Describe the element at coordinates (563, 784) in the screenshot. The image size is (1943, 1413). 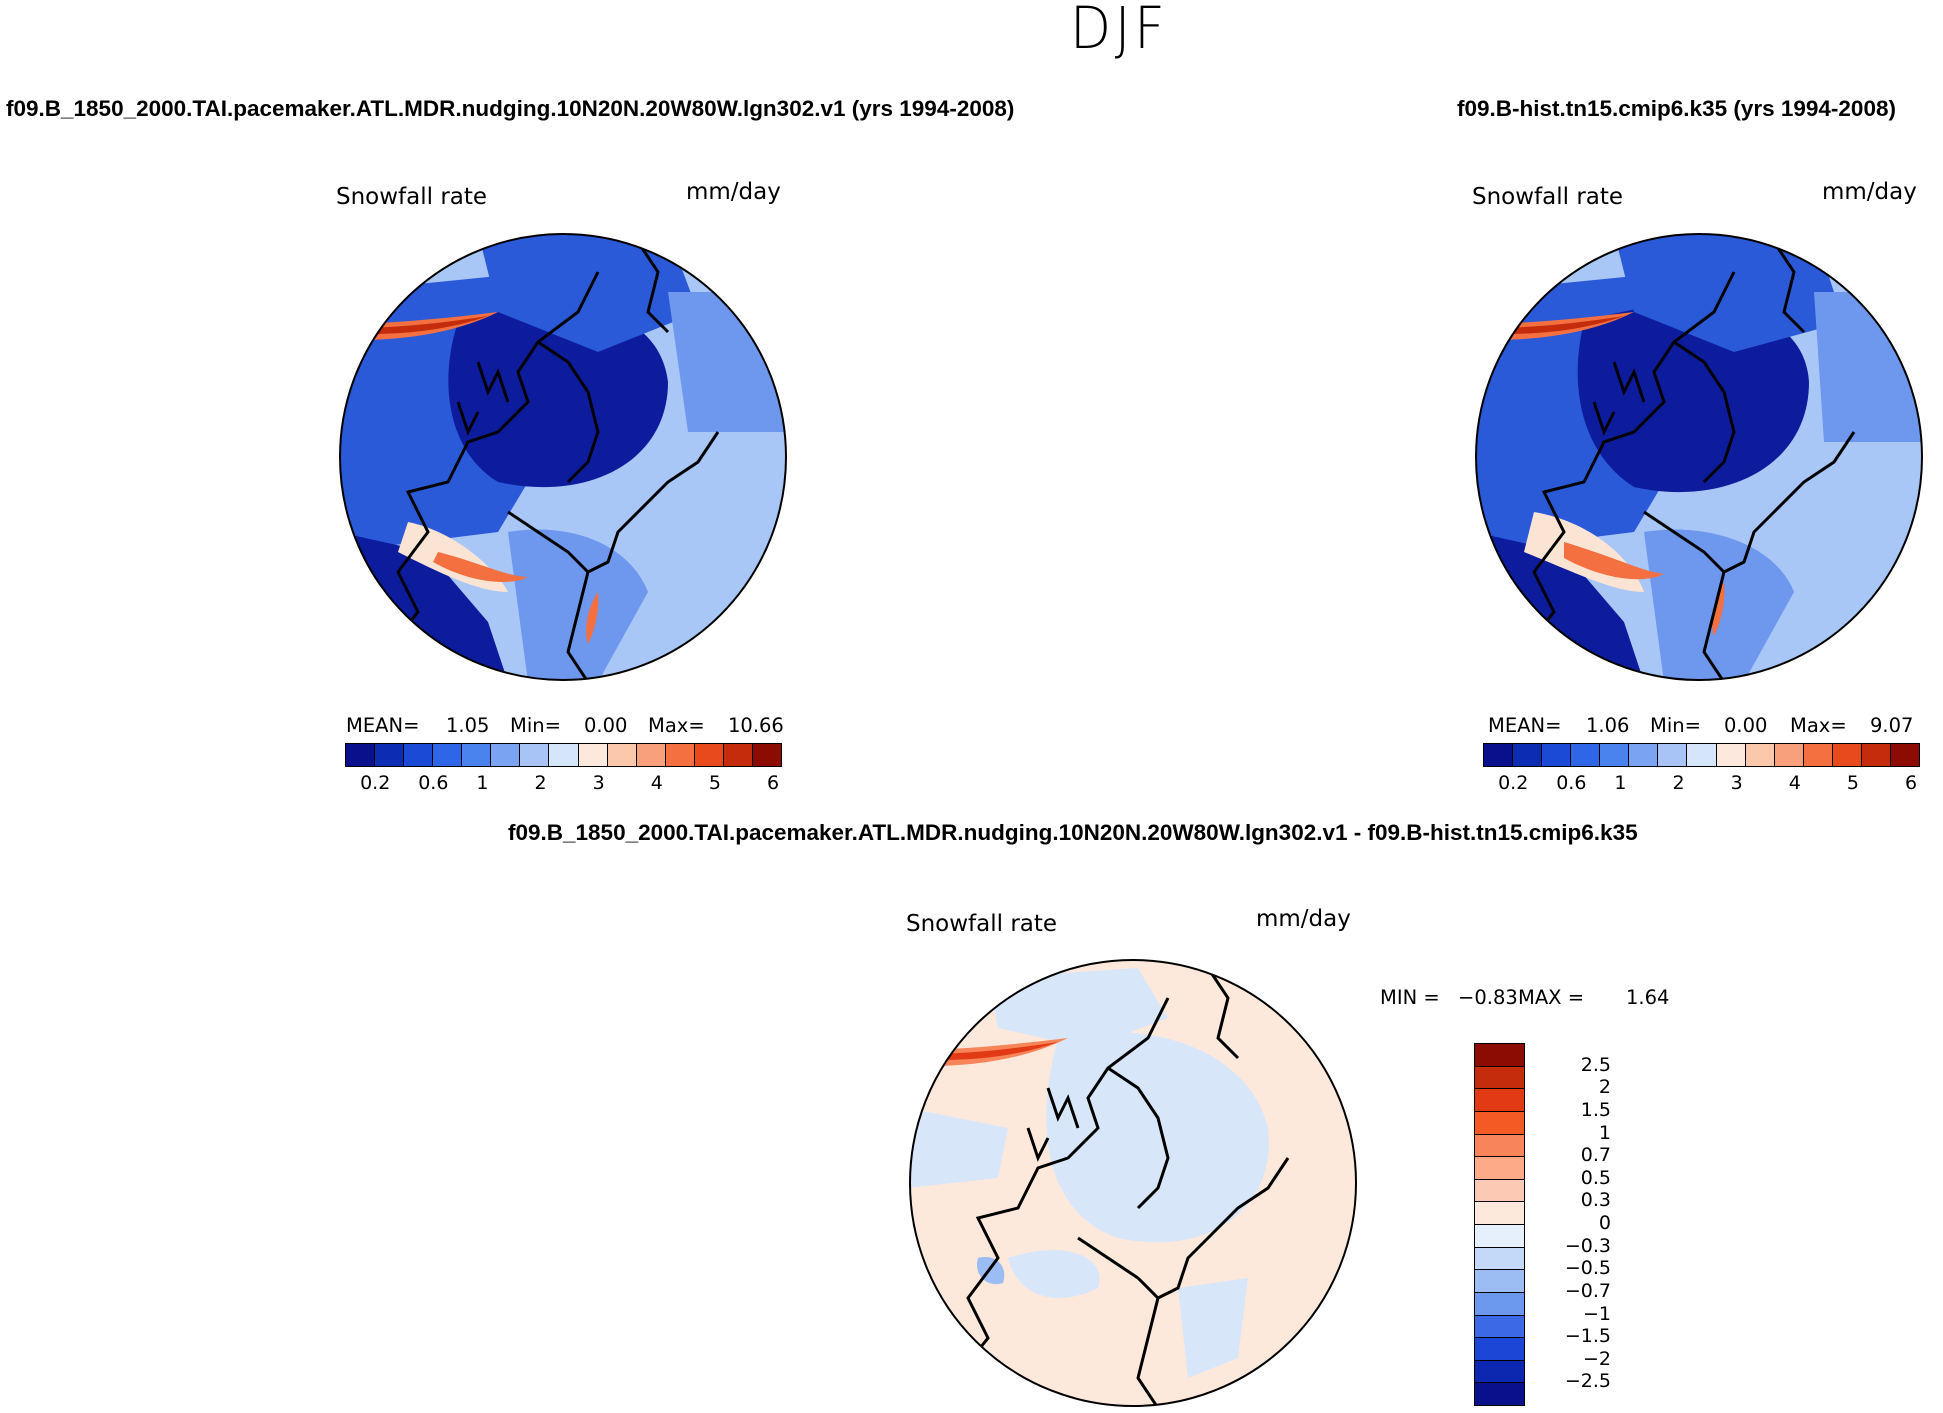
I see `left-colorbar-ticks: 0.2 0.6 1 2 3 4 5 6` at that location.